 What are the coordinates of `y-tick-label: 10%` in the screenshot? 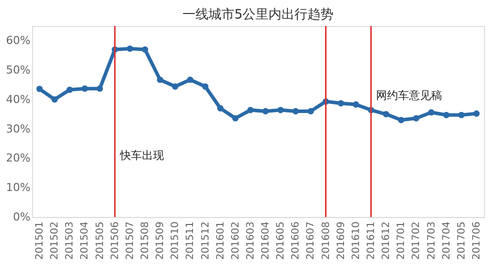 It's located at (18, 187).